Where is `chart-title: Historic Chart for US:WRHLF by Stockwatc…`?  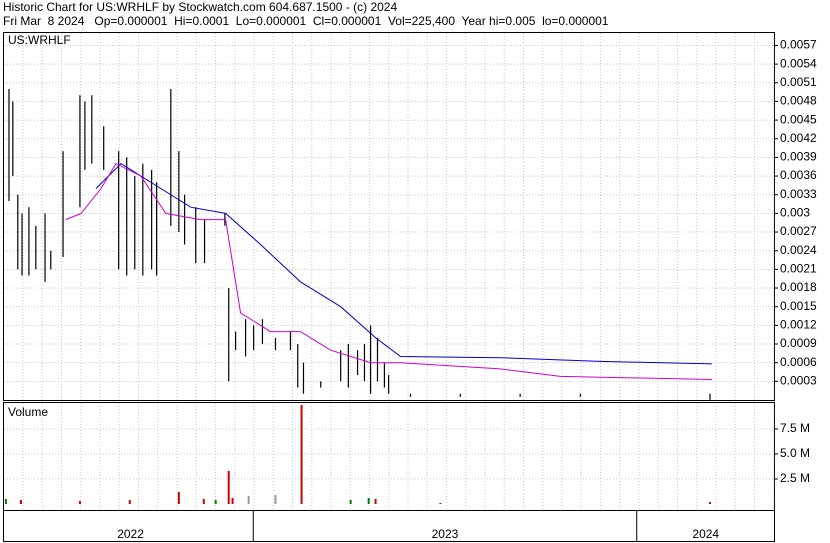 chart-title: Historic Chart for US:WRHLF by Stockwatc… is located at coordinates (200, 7).